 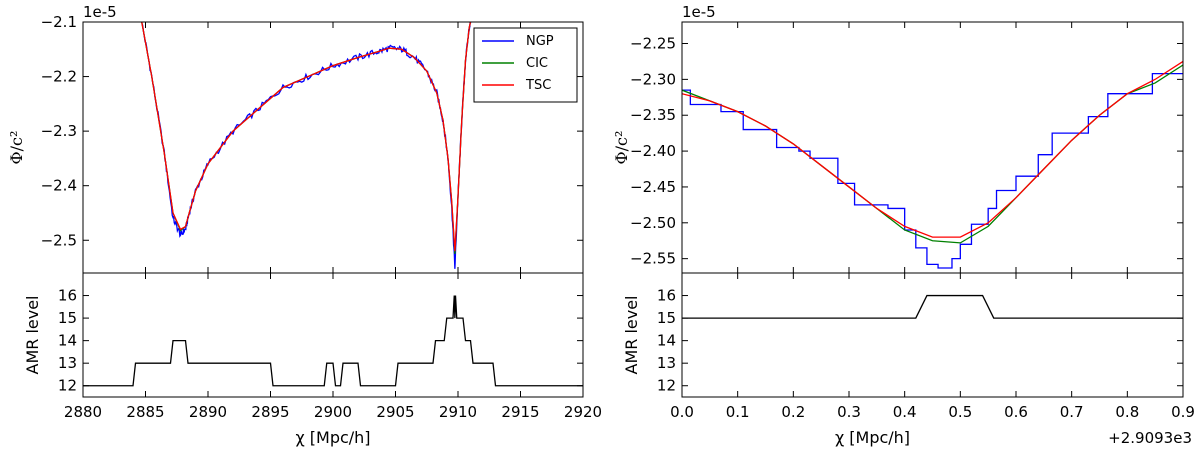 I want to click on x-tick-label: 2900, so click(x=333, y=412).